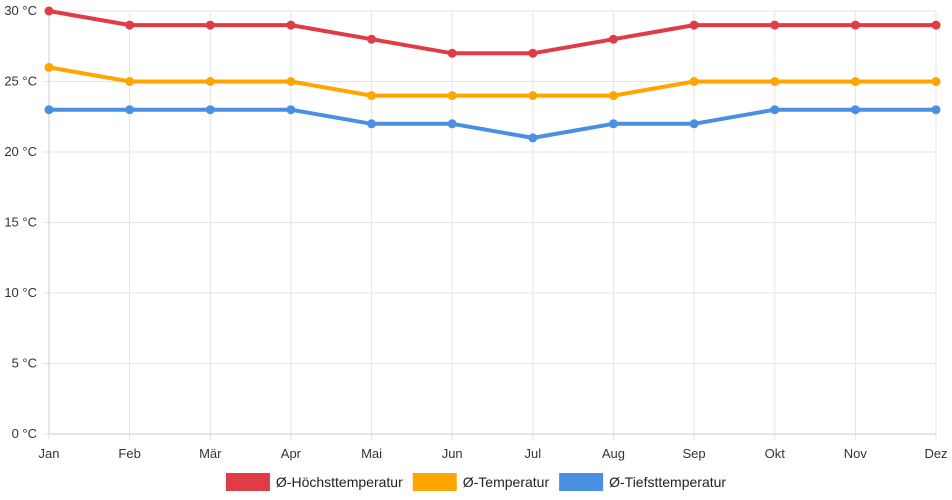  Describe the element at coordinates (533, 453) in the screenshot. I see `x-tick-label: Jul` at that location.